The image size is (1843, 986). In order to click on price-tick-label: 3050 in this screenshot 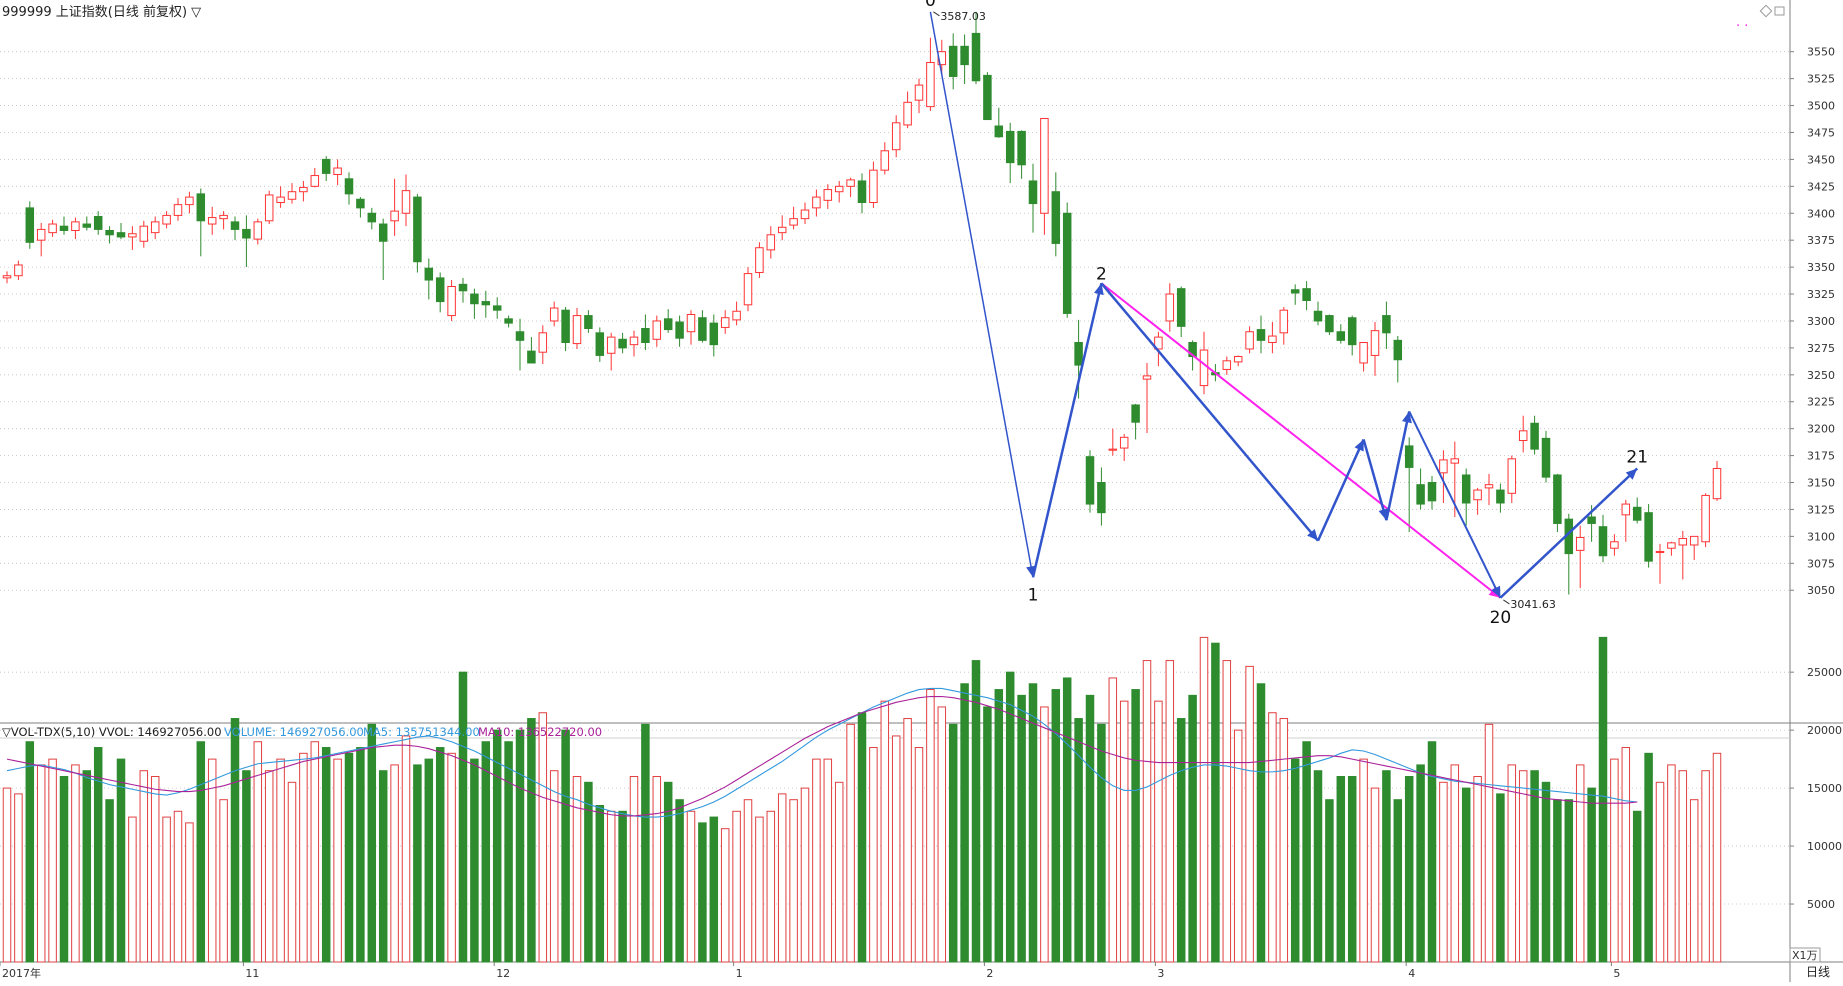, I will do `click(1821, 590)`.